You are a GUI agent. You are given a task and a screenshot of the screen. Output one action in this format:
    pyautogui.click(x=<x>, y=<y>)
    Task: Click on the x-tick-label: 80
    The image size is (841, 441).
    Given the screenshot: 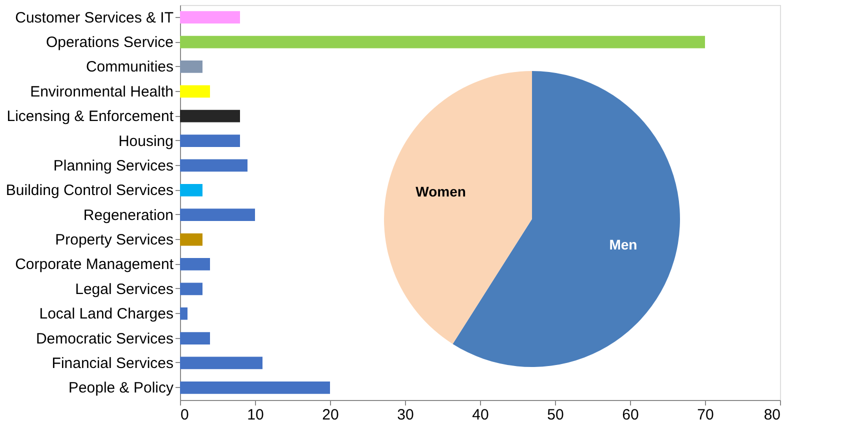 What is the action you would take?
    pyautogui.click(x=772, y=415)
    